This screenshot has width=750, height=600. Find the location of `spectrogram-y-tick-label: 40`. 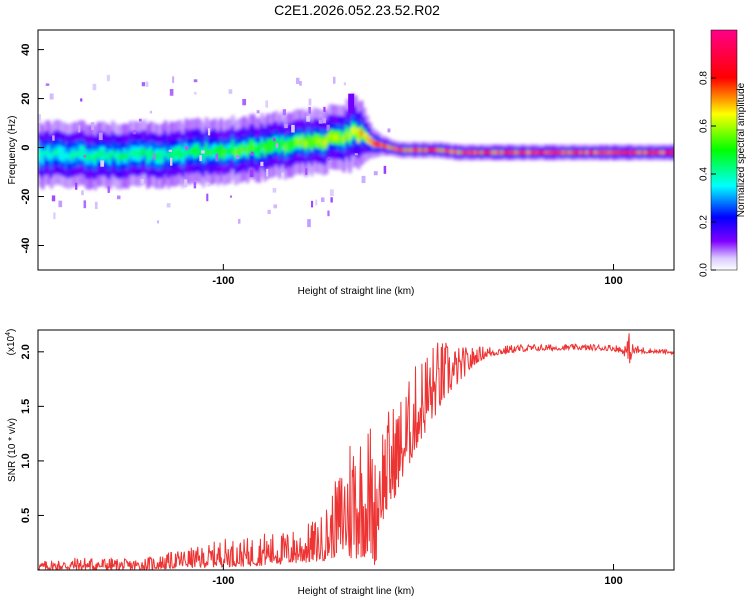

spectrogram-y-tick-label: 40 is located at coordinates (26, 49).